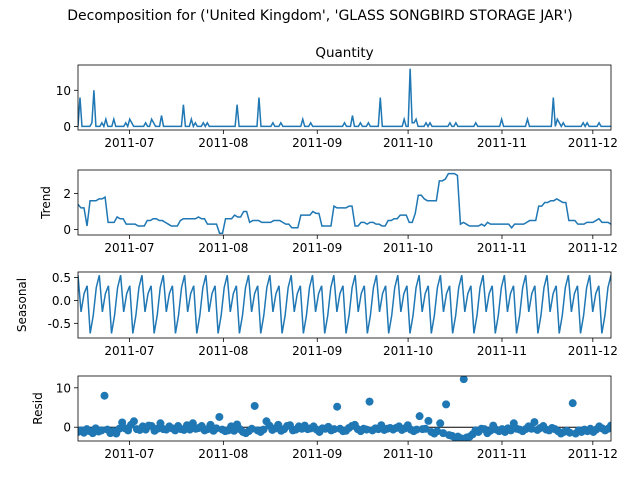 Image resolution: width=640 pixels, height=480 pixels. What do you see at coordinates (344, 53) in the screenshot?
I see `panel-title: Quantity` at bounding box center [344, 53].